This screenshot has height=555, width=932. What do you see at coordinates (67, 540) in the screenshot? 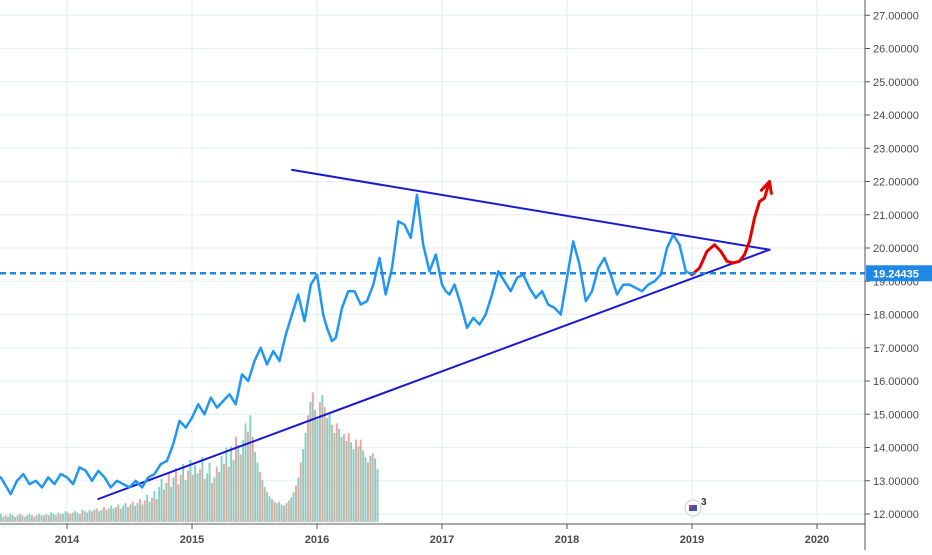
I see `x-tick-label: 2014` at bounding box center [67, 540].